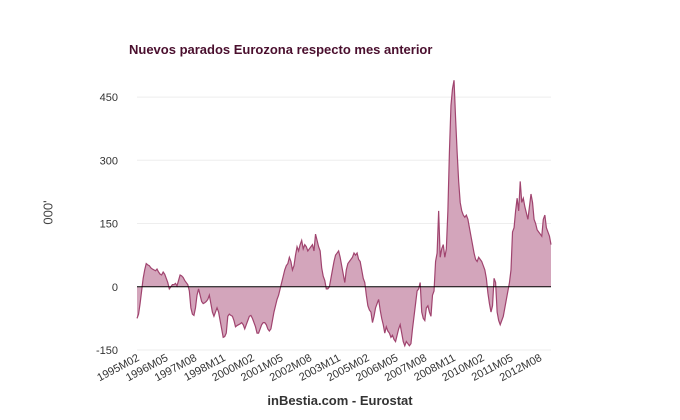 The height and width of the screenshot is (420, 680). I want to click on y-tick-label: 300, so click(109, 161).